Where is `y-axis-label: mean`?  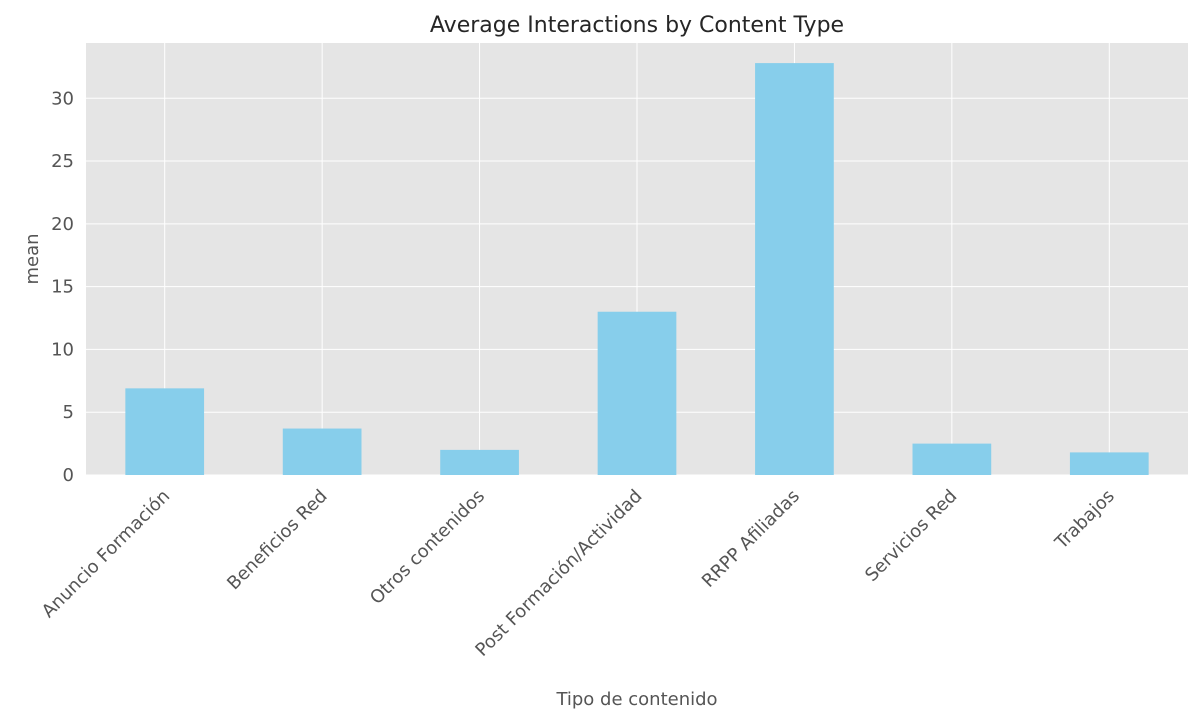 y-axis-label: mean is located at coordinates (32, 258).